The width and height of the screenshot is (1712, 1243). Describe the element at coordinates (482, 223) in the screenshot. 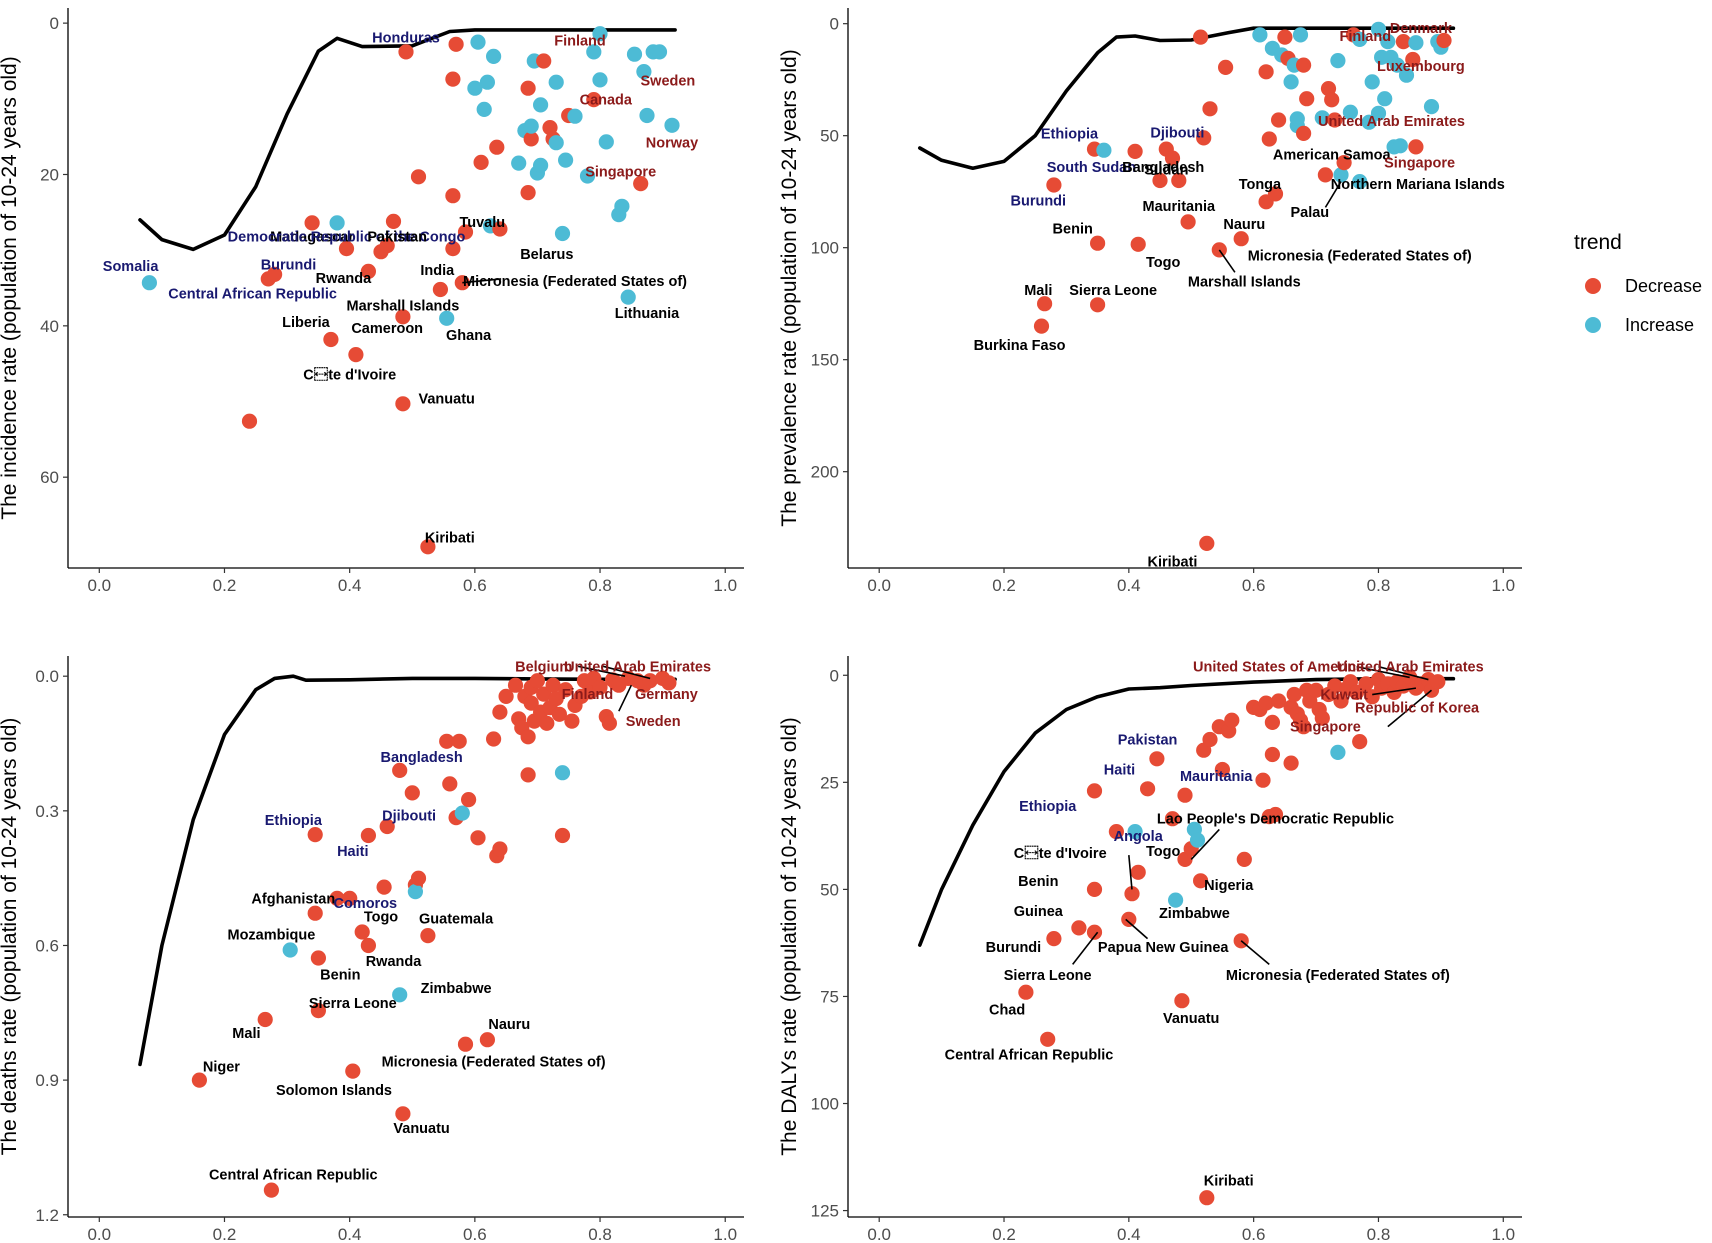

I see `point-label: Tuvalu` at that location.